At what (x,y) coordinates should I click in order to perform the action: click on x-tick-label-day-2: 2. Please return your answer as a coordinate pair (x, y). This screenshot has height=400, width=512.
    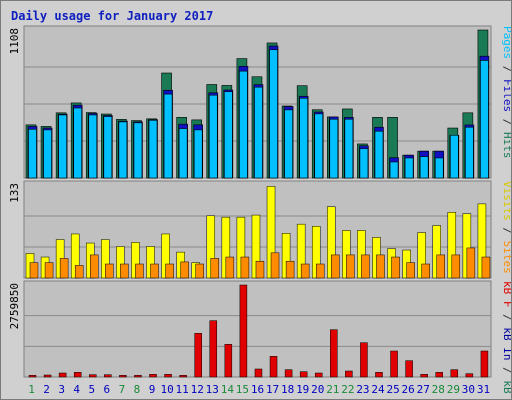
    Looking at the image, I should click on (46, 389).